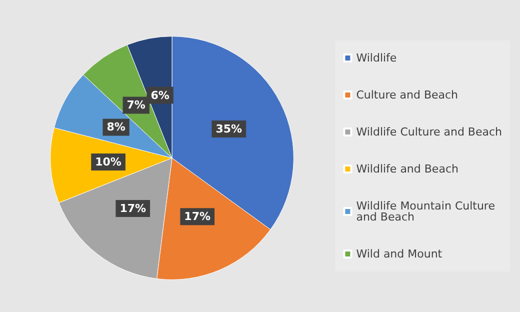 The width and height of the screenshot is (520, 312). Describe the element at coordinates (407, 169) in the screenshot. I see `legend-label: Wildlife and Beach` at that location.